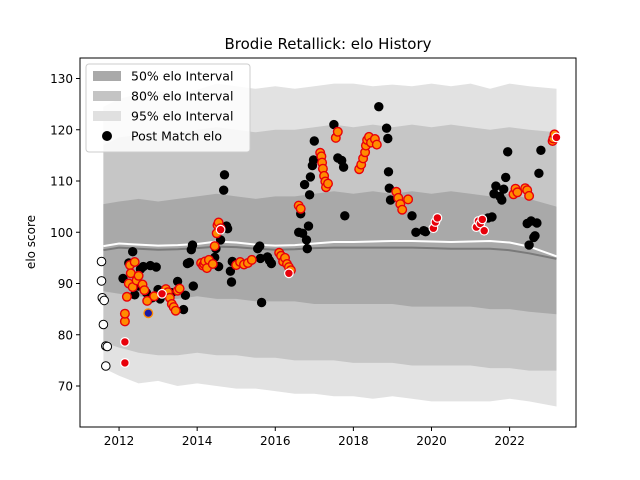 This screenshot has width=640, height=480. I want to click on y-tick-label: 110, so click(61, 182).